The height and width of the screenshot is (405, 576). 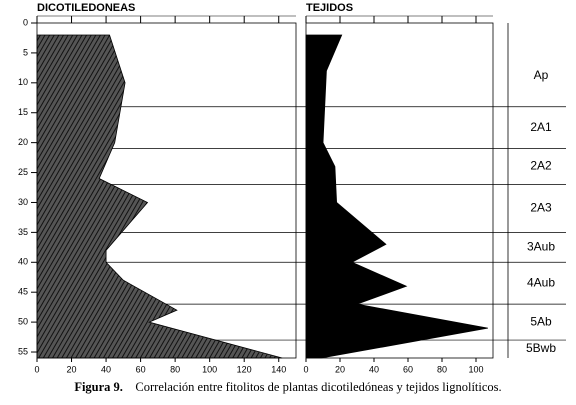 I want to click on horizon-label: 5Ab, so click(x=541, y=321).